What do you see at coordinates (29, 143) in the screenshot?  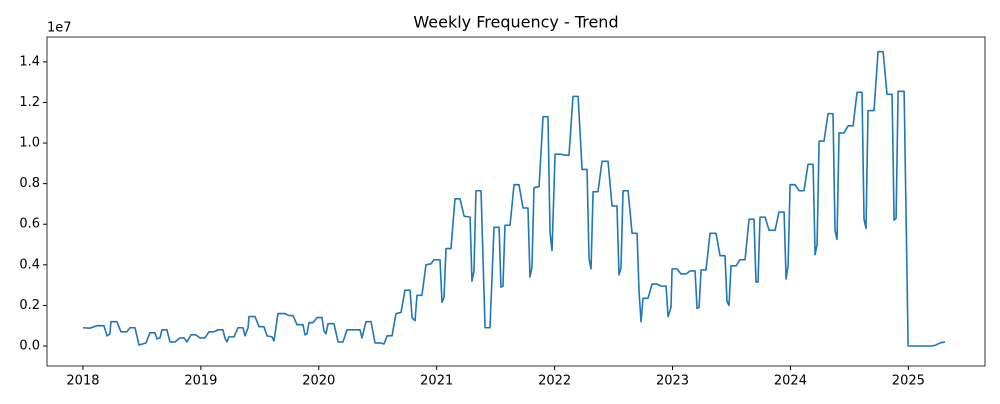 I see `y-tick-label: 1.0` at bounding box center [29, 143].